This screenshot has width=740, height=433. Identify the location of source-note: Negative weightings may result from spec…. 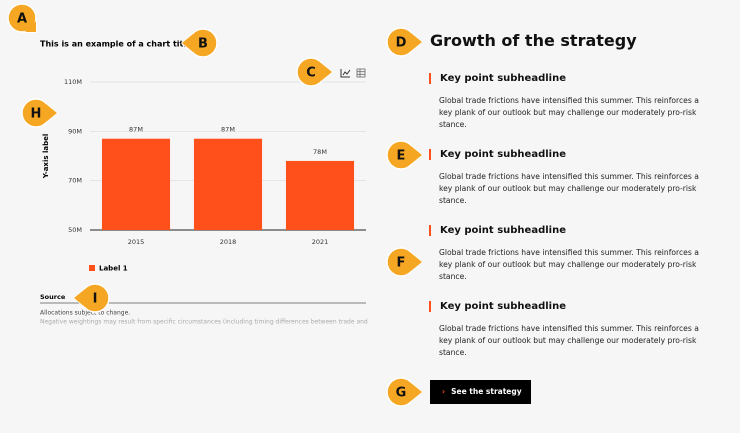
(204, 322).